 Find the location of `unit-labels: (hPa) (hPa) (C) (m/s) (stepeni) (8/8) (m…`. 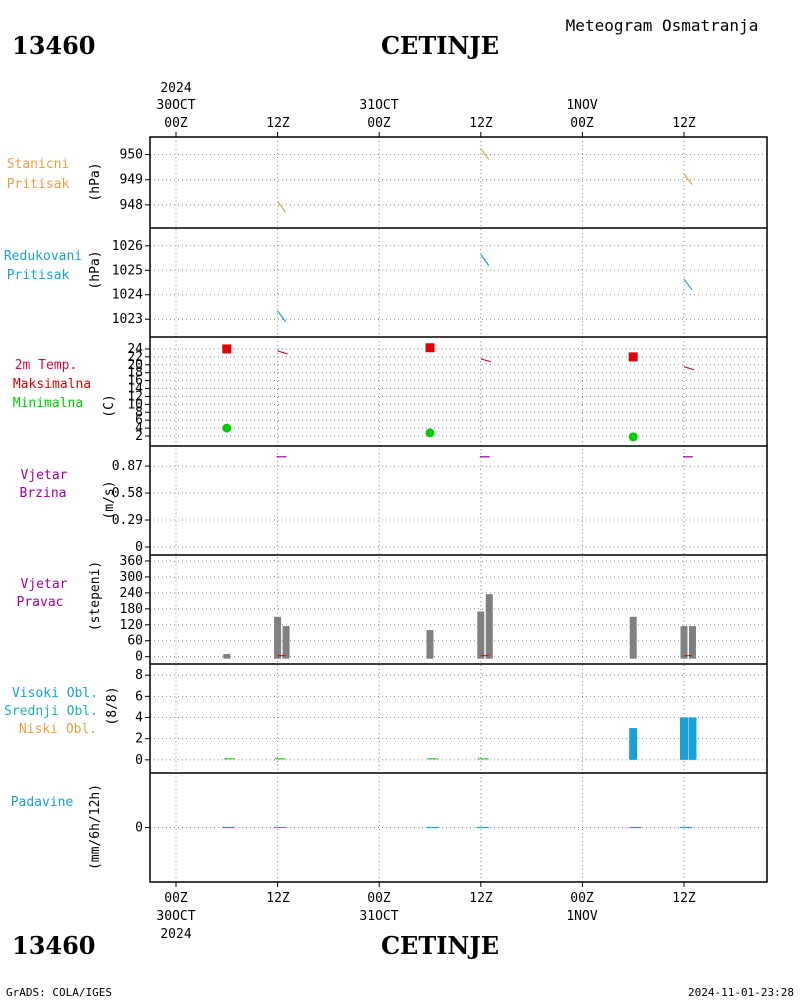

unit-labels: (hPa) (hPa) (C) (m/s) (stepeni) (8/8) (m… is located at coordinates (104, 516).